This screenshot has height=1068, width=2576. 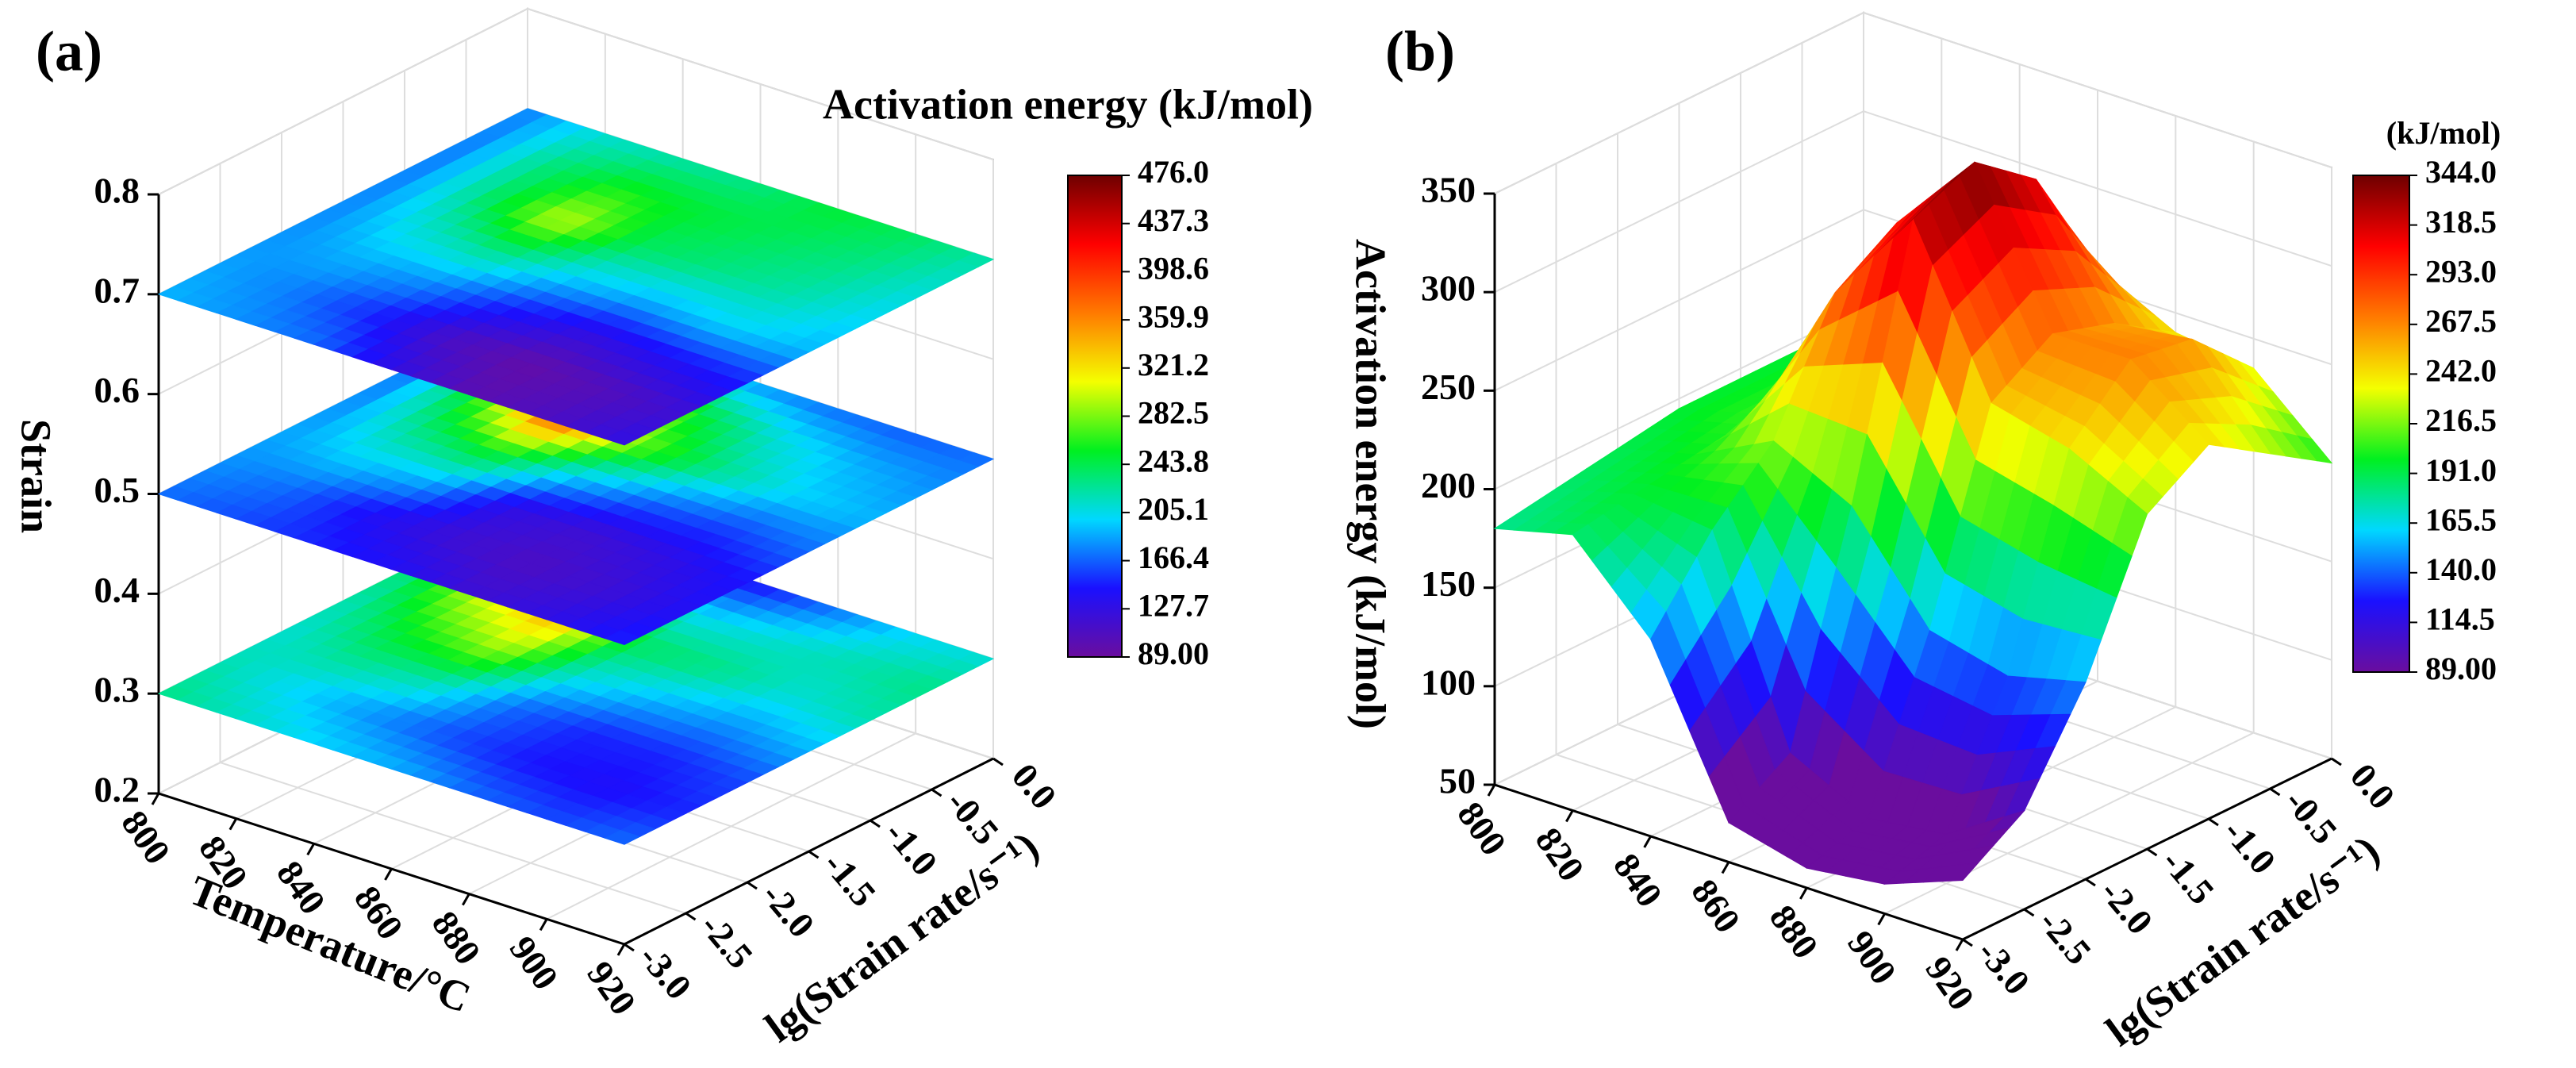 I want to click on y-tick-label: -0.5, so click(x=2311, y=817).